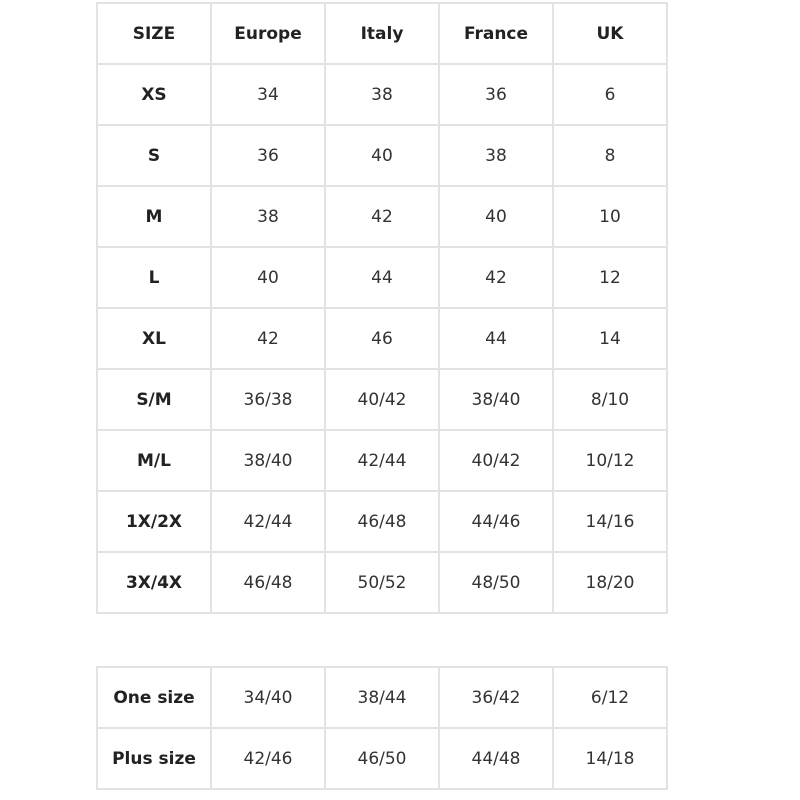 This screenshot has width=800, height=800. What do you see at coordinates (496, 697) in the screenshot?
I see `size-value-cell: 36/42` at bounding box center [496, 697].